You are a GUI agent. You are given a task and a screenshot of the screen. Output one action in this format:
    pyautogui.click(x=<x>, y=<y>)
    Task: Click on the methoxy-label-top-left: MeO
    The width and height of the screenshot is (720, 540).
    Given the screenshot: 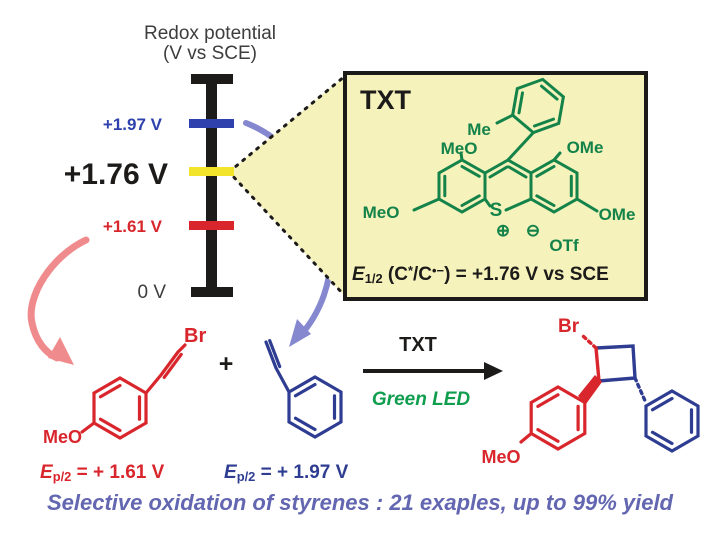 What is the action you would take?
    pyautogui.click(x=459, y=148)
    